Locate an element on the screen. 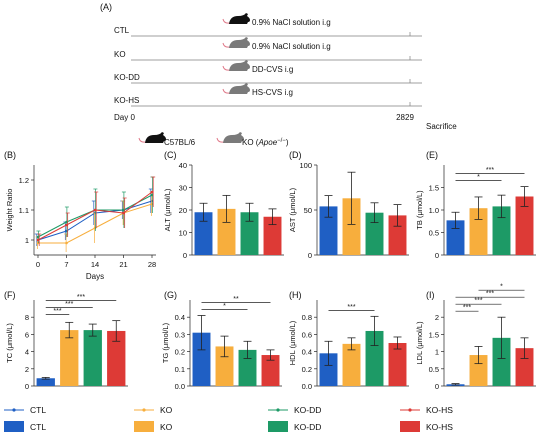  y-tick-label: 0.6 is located at coordinates (307, 334).